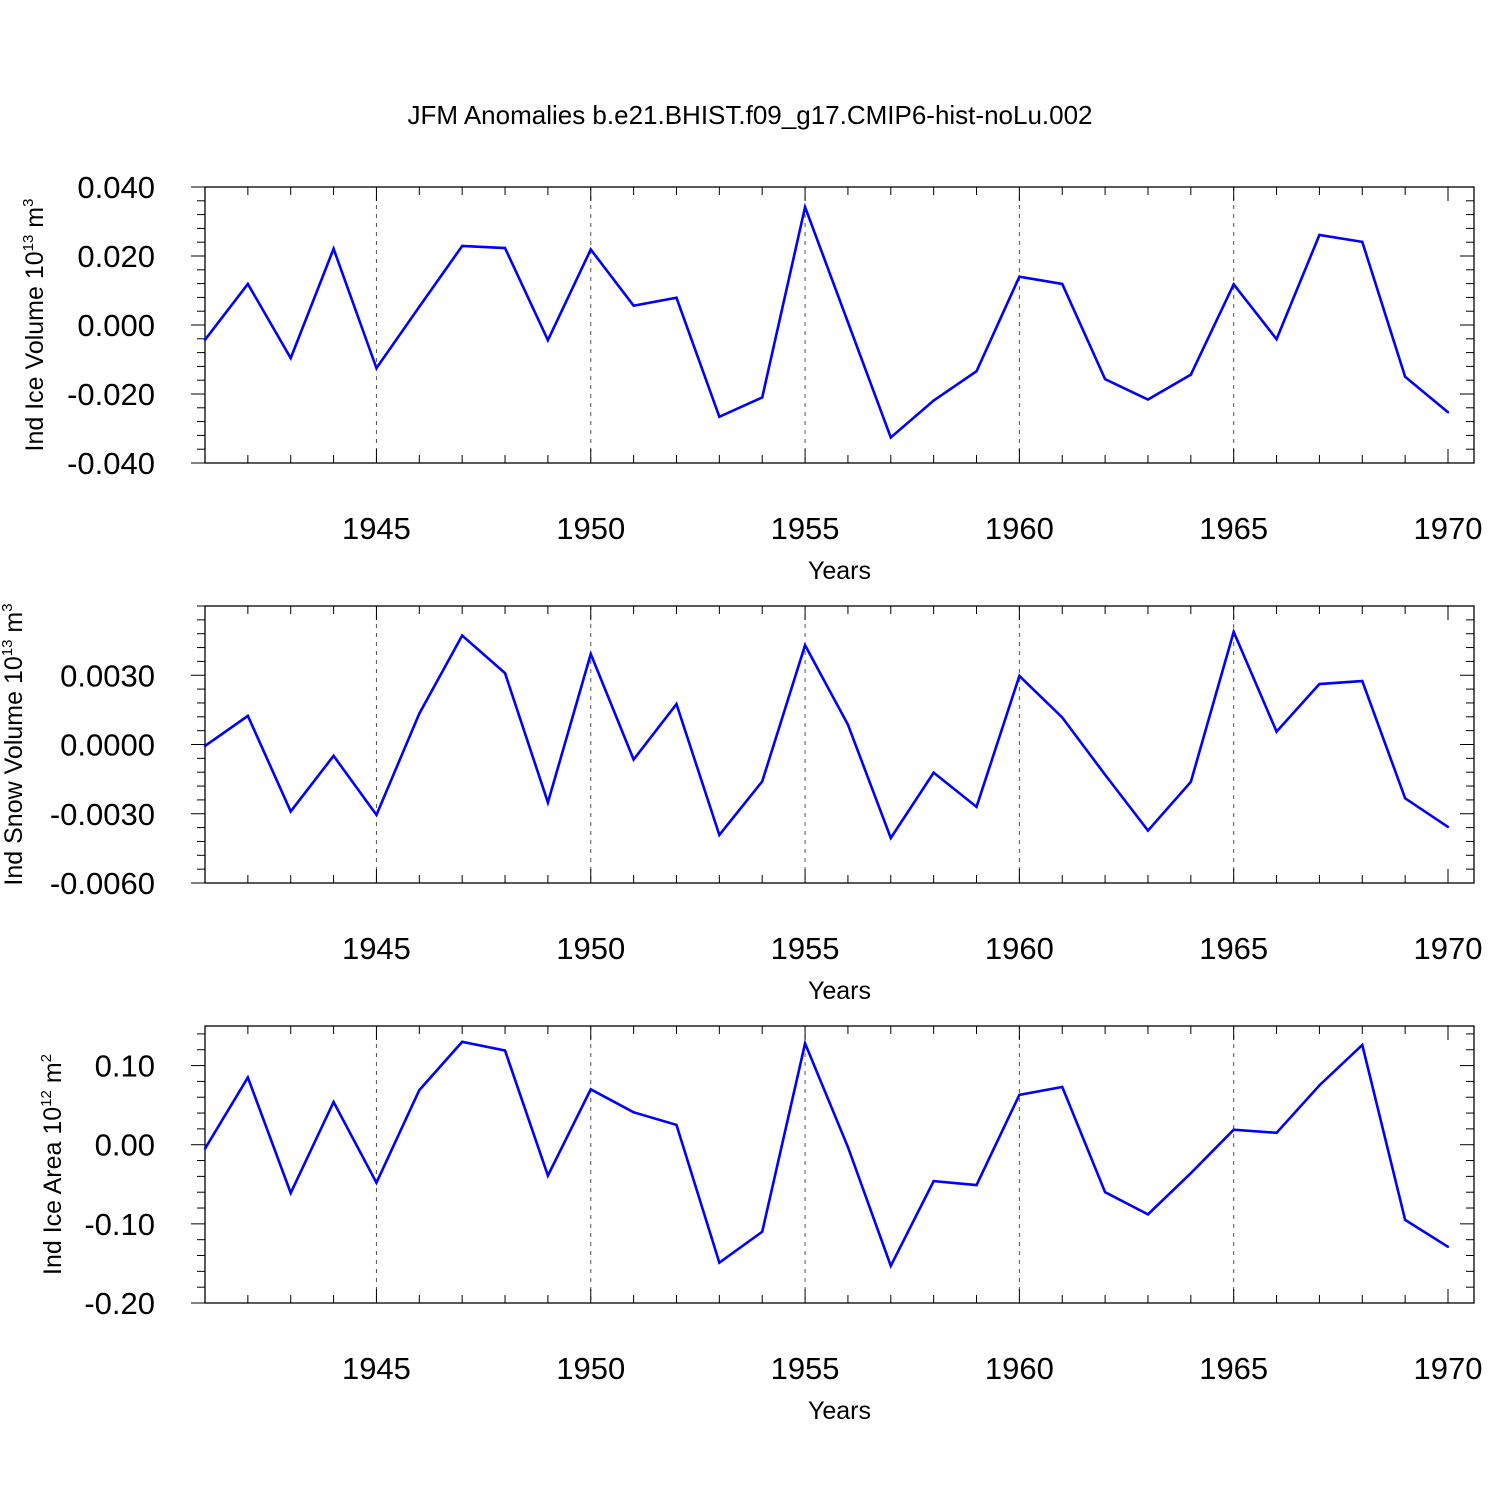 Image resolution: width=1500 pixels, height=1500 pixels. I want to click on y-tick-label: 0.000, so click(116, 325).